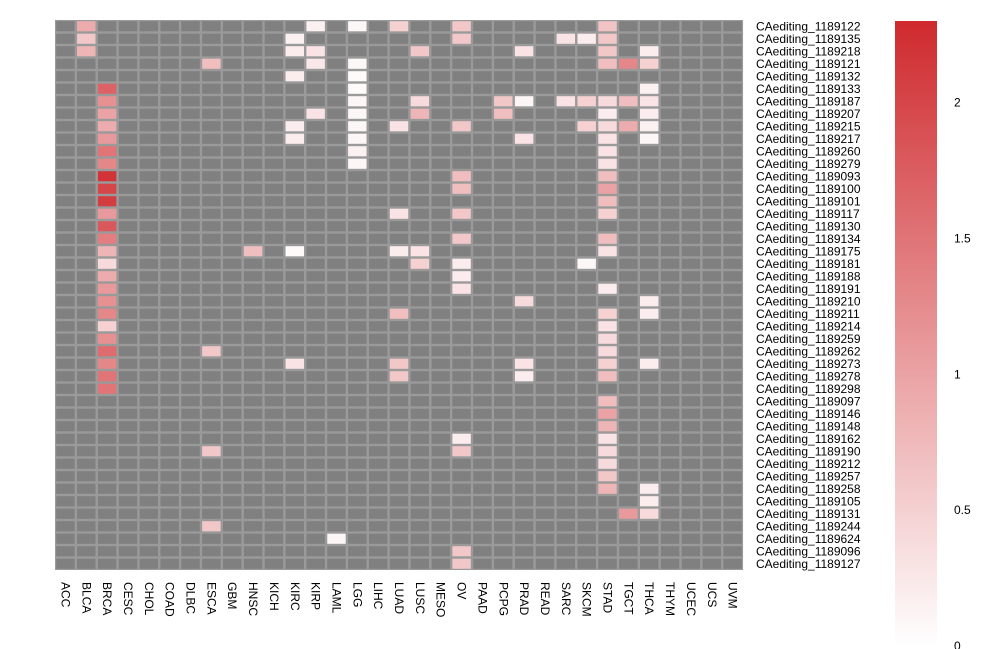 This screenshot has height=649, width=1003. I want to click on column-label: THYM, so click(670, 599).